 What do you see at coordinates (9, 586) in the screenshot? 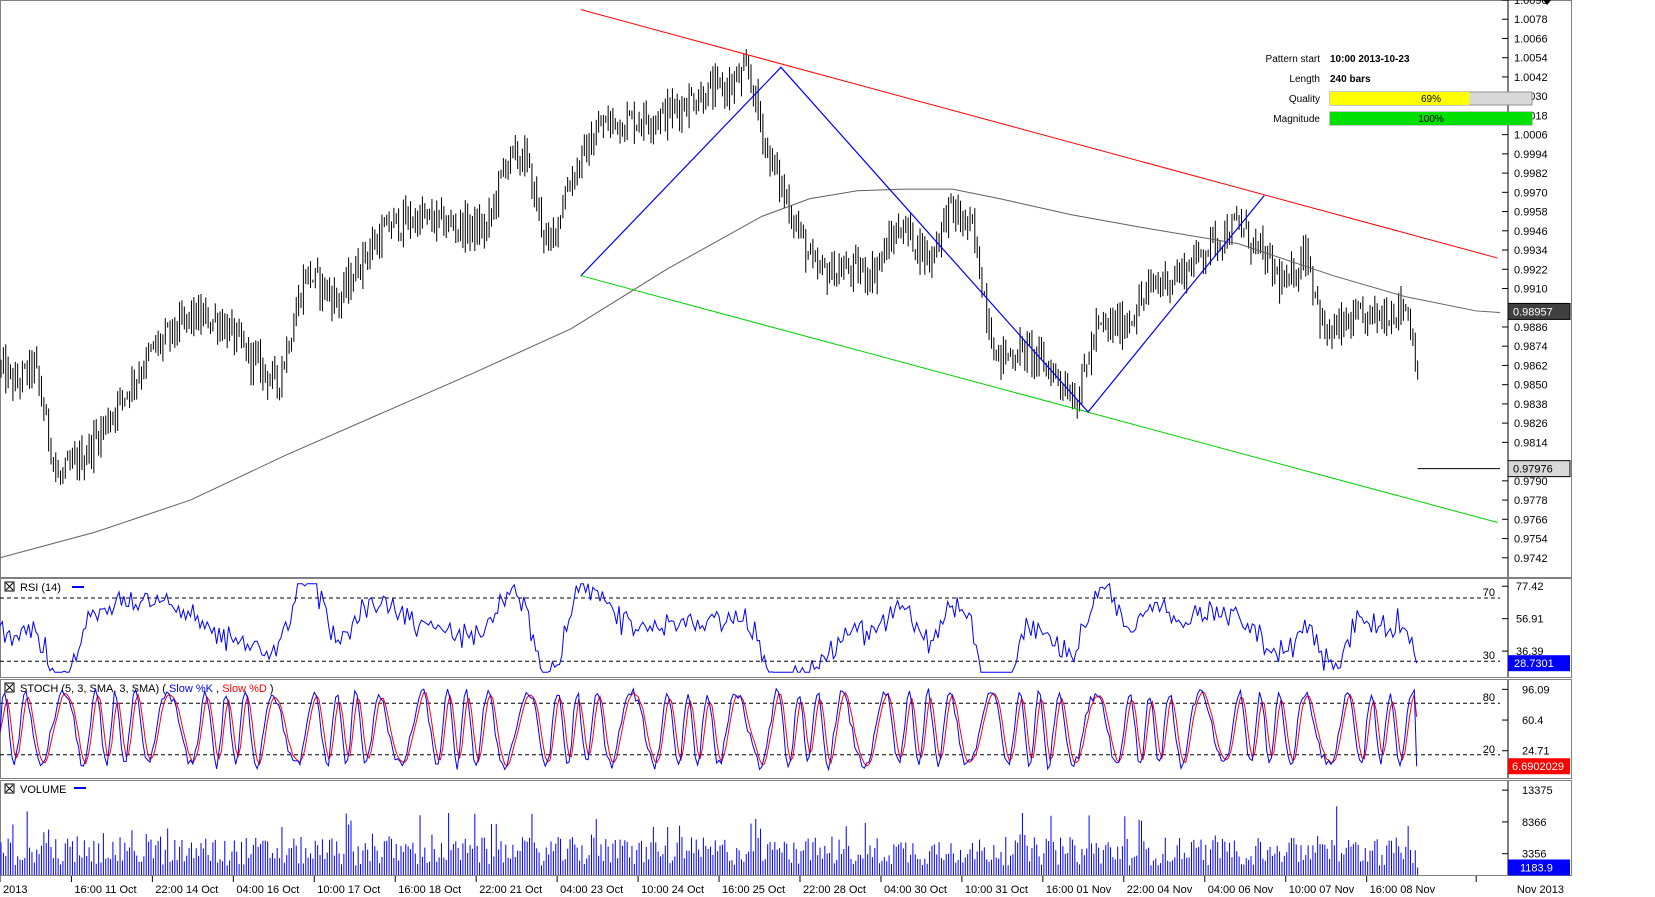
I see `rsi-close-icon-cross` at bounding box center [9, 586].